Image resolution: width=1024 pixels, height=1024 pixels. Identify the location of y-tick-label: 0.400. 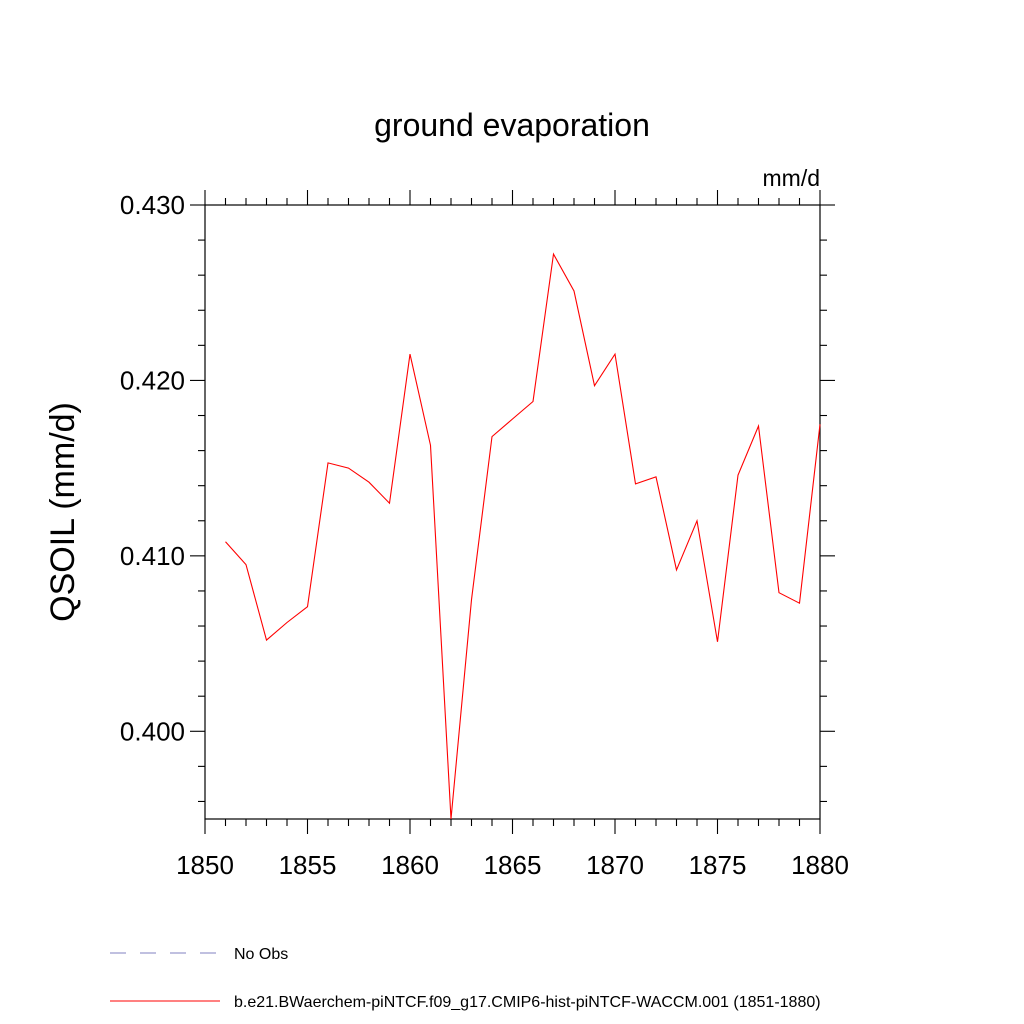
(152, 731).